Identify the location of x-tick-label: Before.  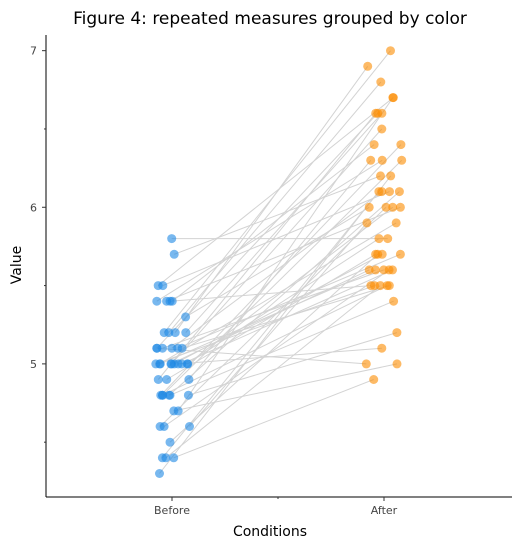
(172, 510).